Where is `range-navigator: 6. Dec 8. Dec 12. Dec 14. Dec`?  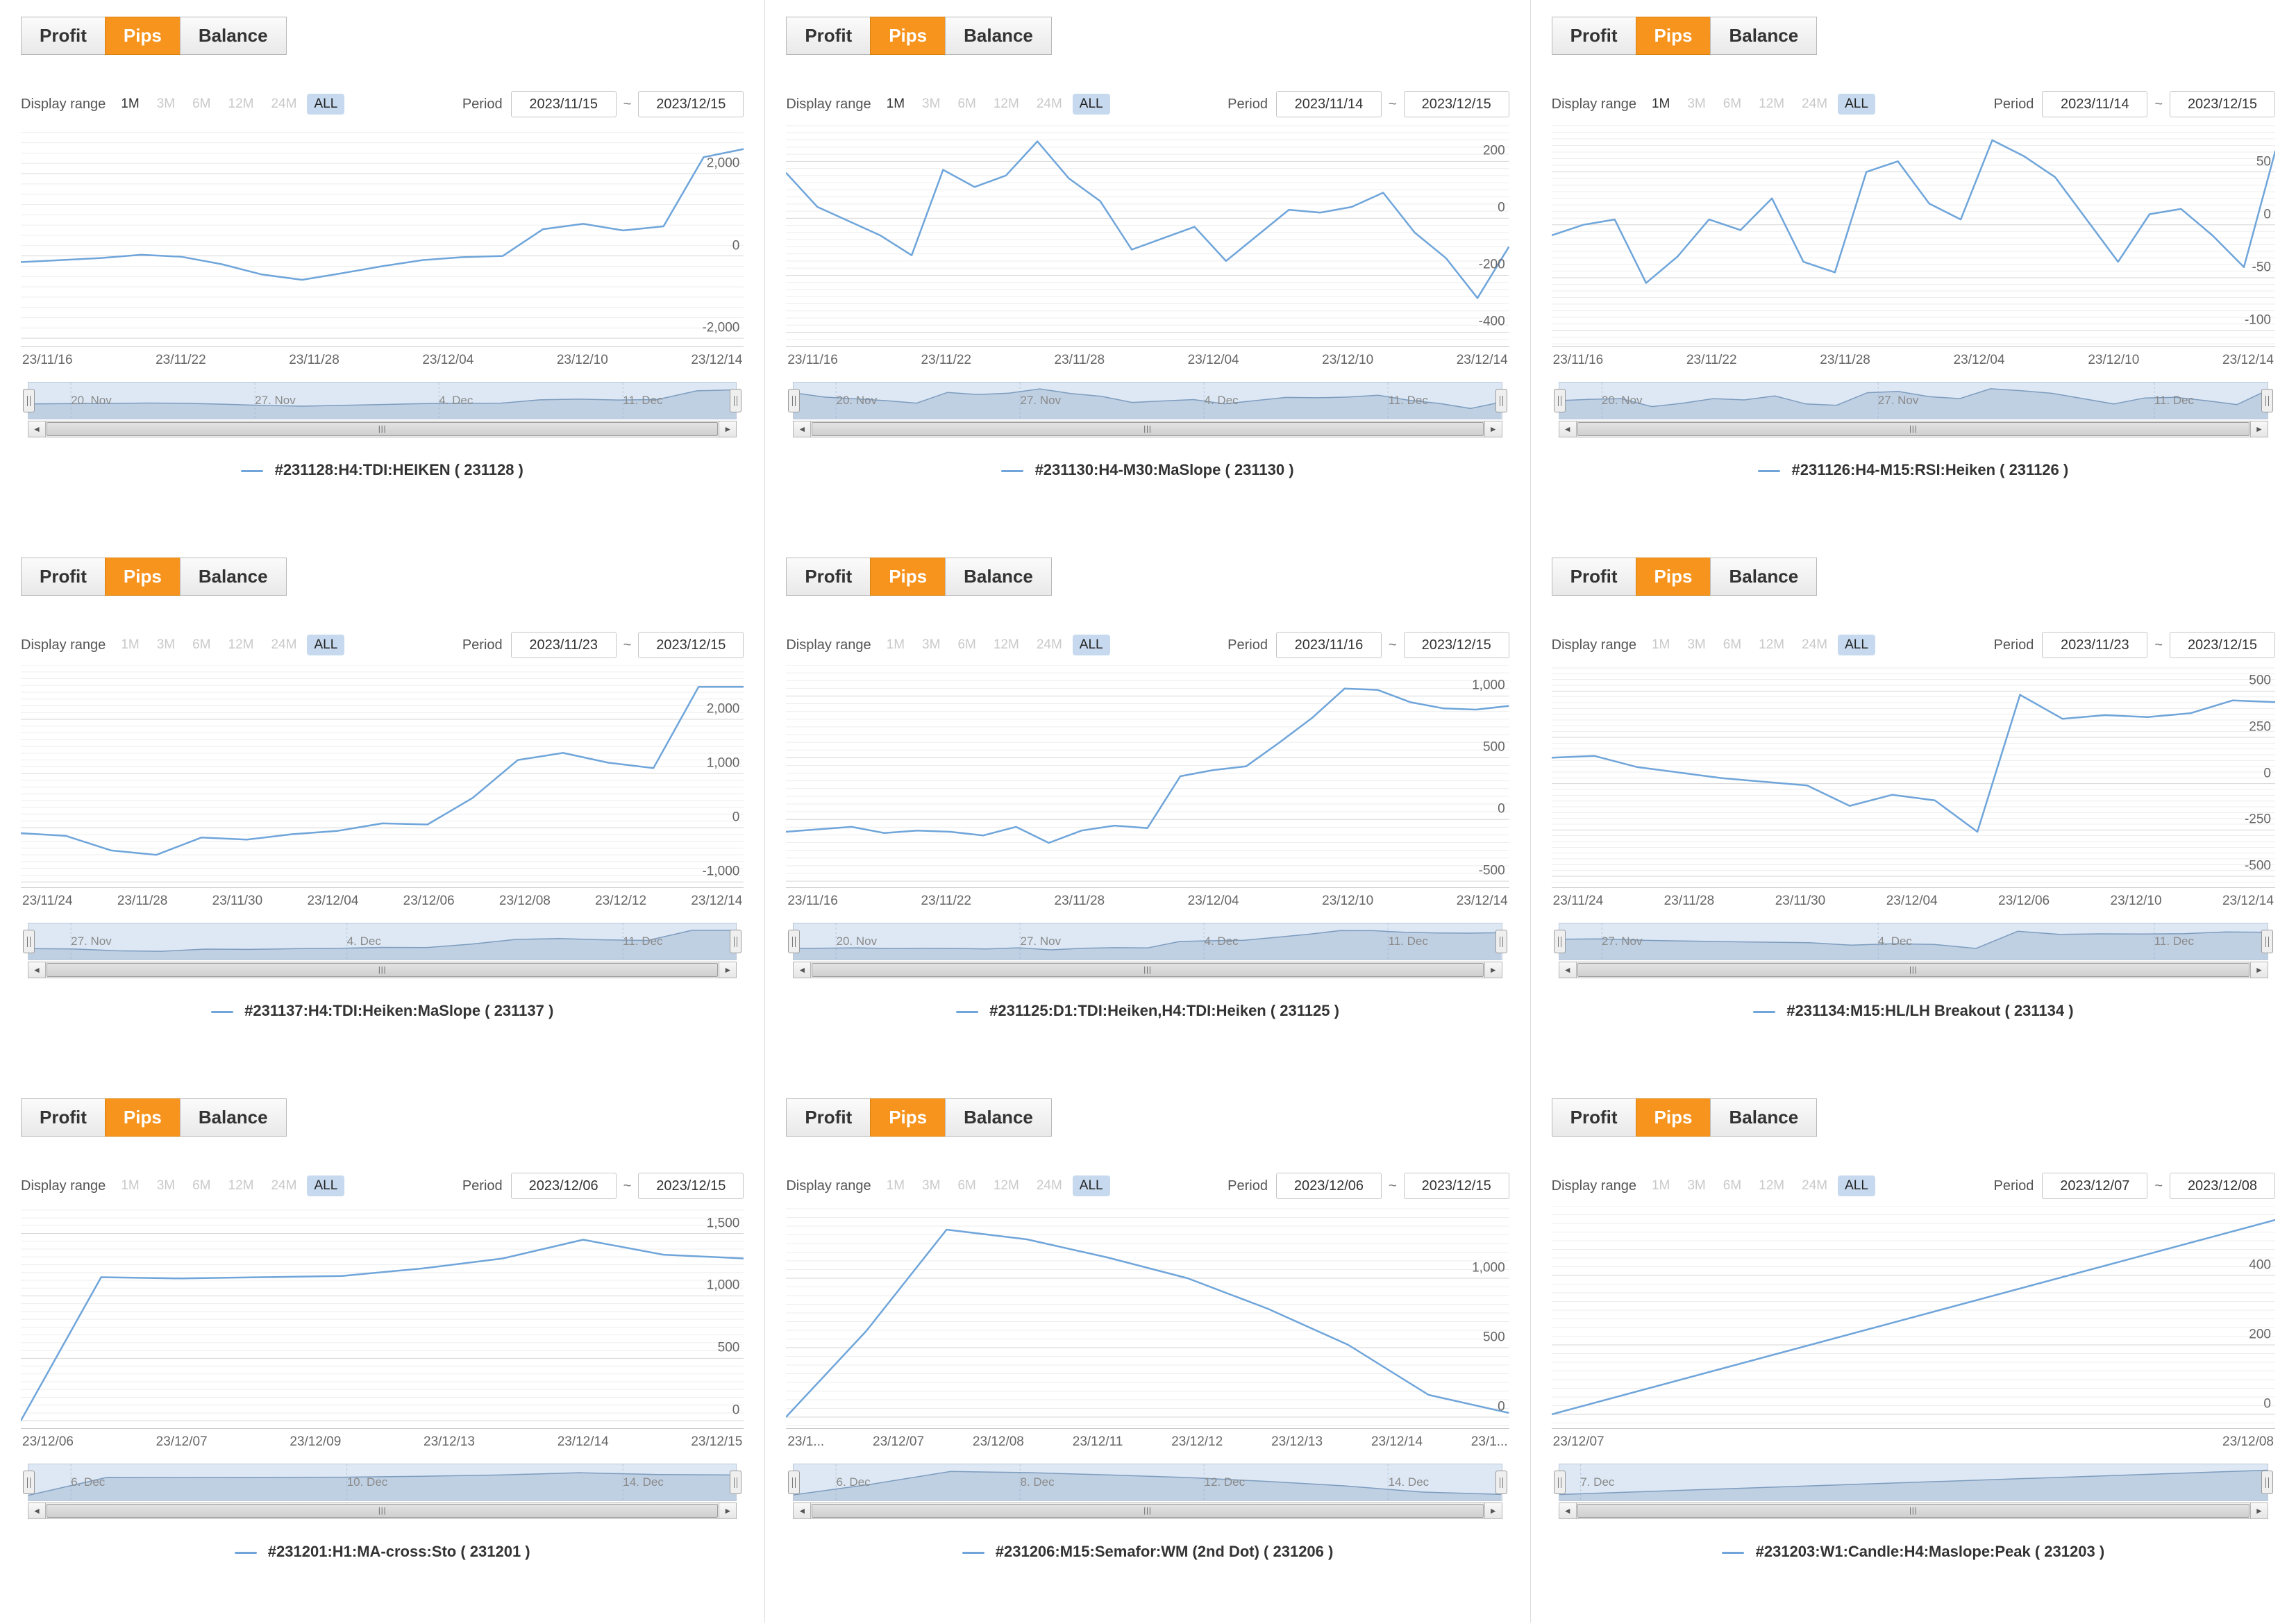
range-navigator: 6. Dec 8. Dec 12. Dec 14. Dec is located at coordinates (1147, 1483).